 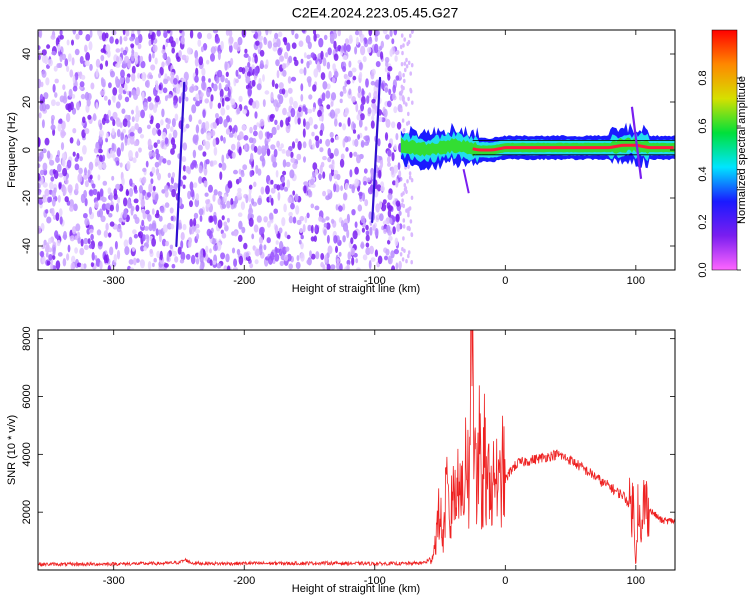 I want to click on colorbar-gradient, so click(x=724, y=150).